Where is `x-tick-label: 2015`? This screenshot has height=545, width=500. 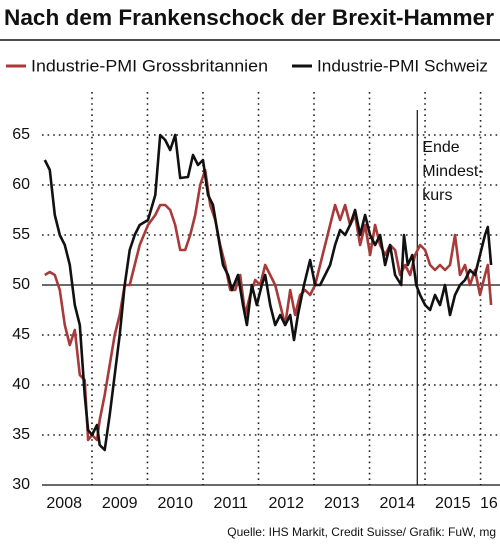 x-tick-label: 2015 is located at coordinates (453, 503).